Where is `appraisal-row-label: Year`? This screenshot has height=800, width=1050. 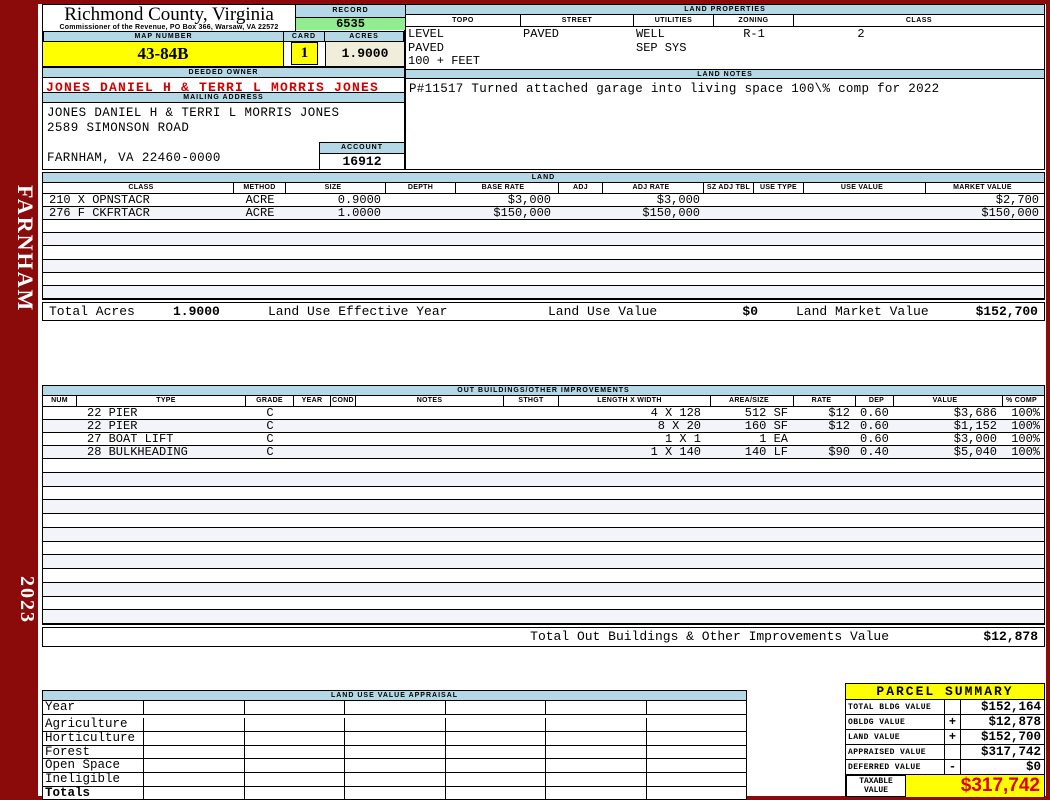
appraisal-row-label: Year is located at coordinates (93, 707).